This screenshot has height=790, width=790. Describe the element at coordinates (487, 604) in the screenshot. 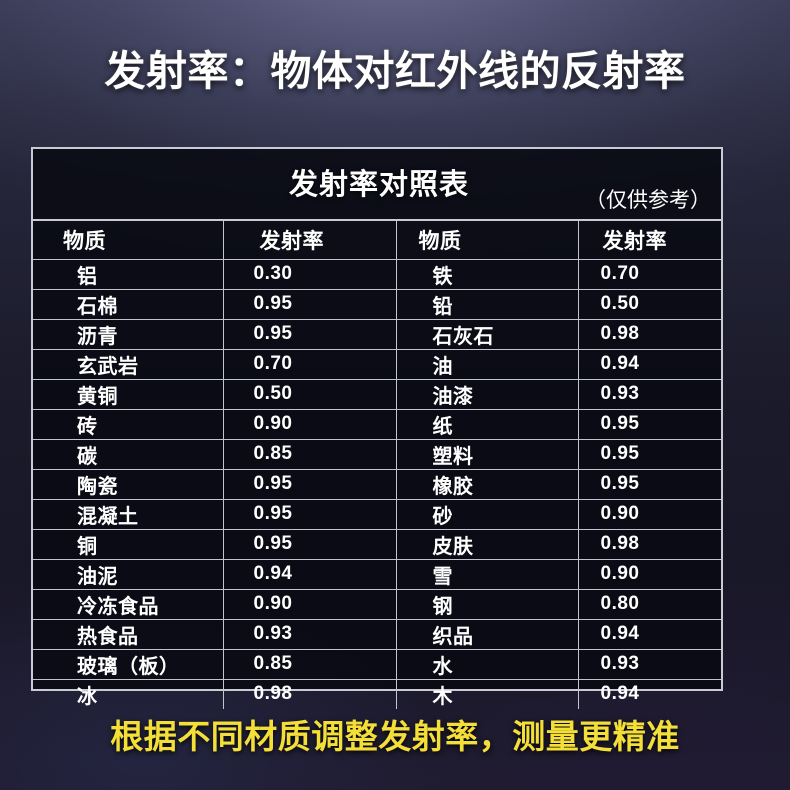

I see `cell-substance-right: 钢` at that location.